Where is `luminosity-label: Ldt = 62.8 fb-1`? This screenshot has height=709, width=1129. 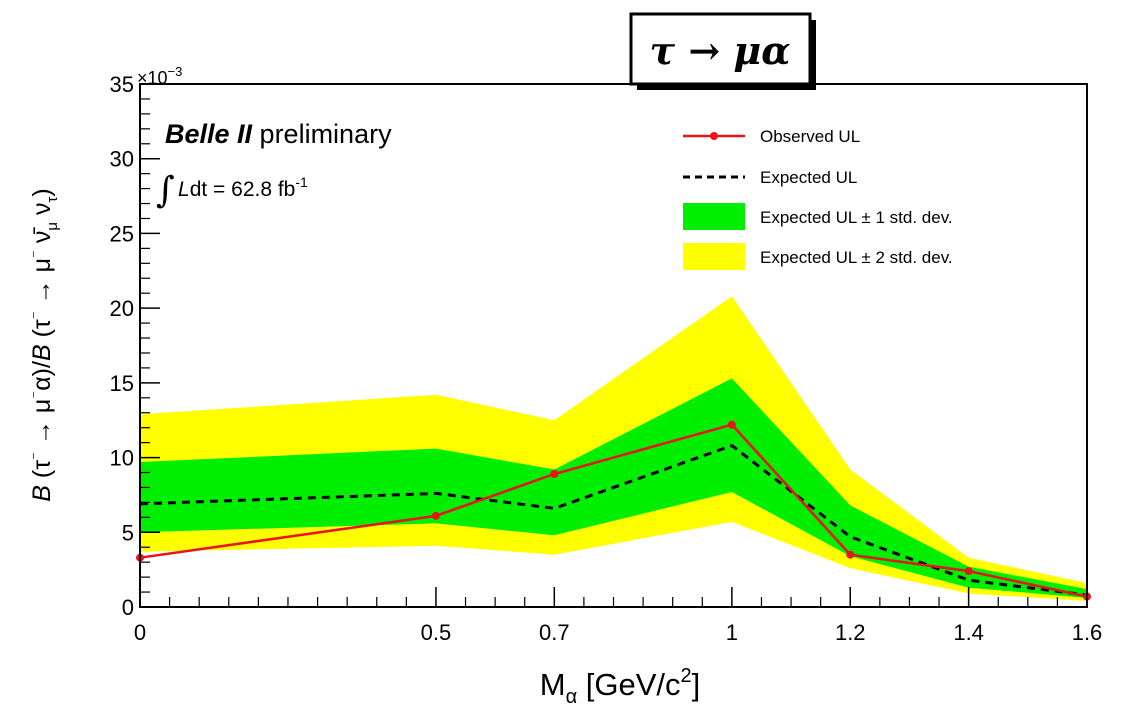 luminosity-label: Ldt = 62.8 fb-1 is located at coordinates (243, 187).